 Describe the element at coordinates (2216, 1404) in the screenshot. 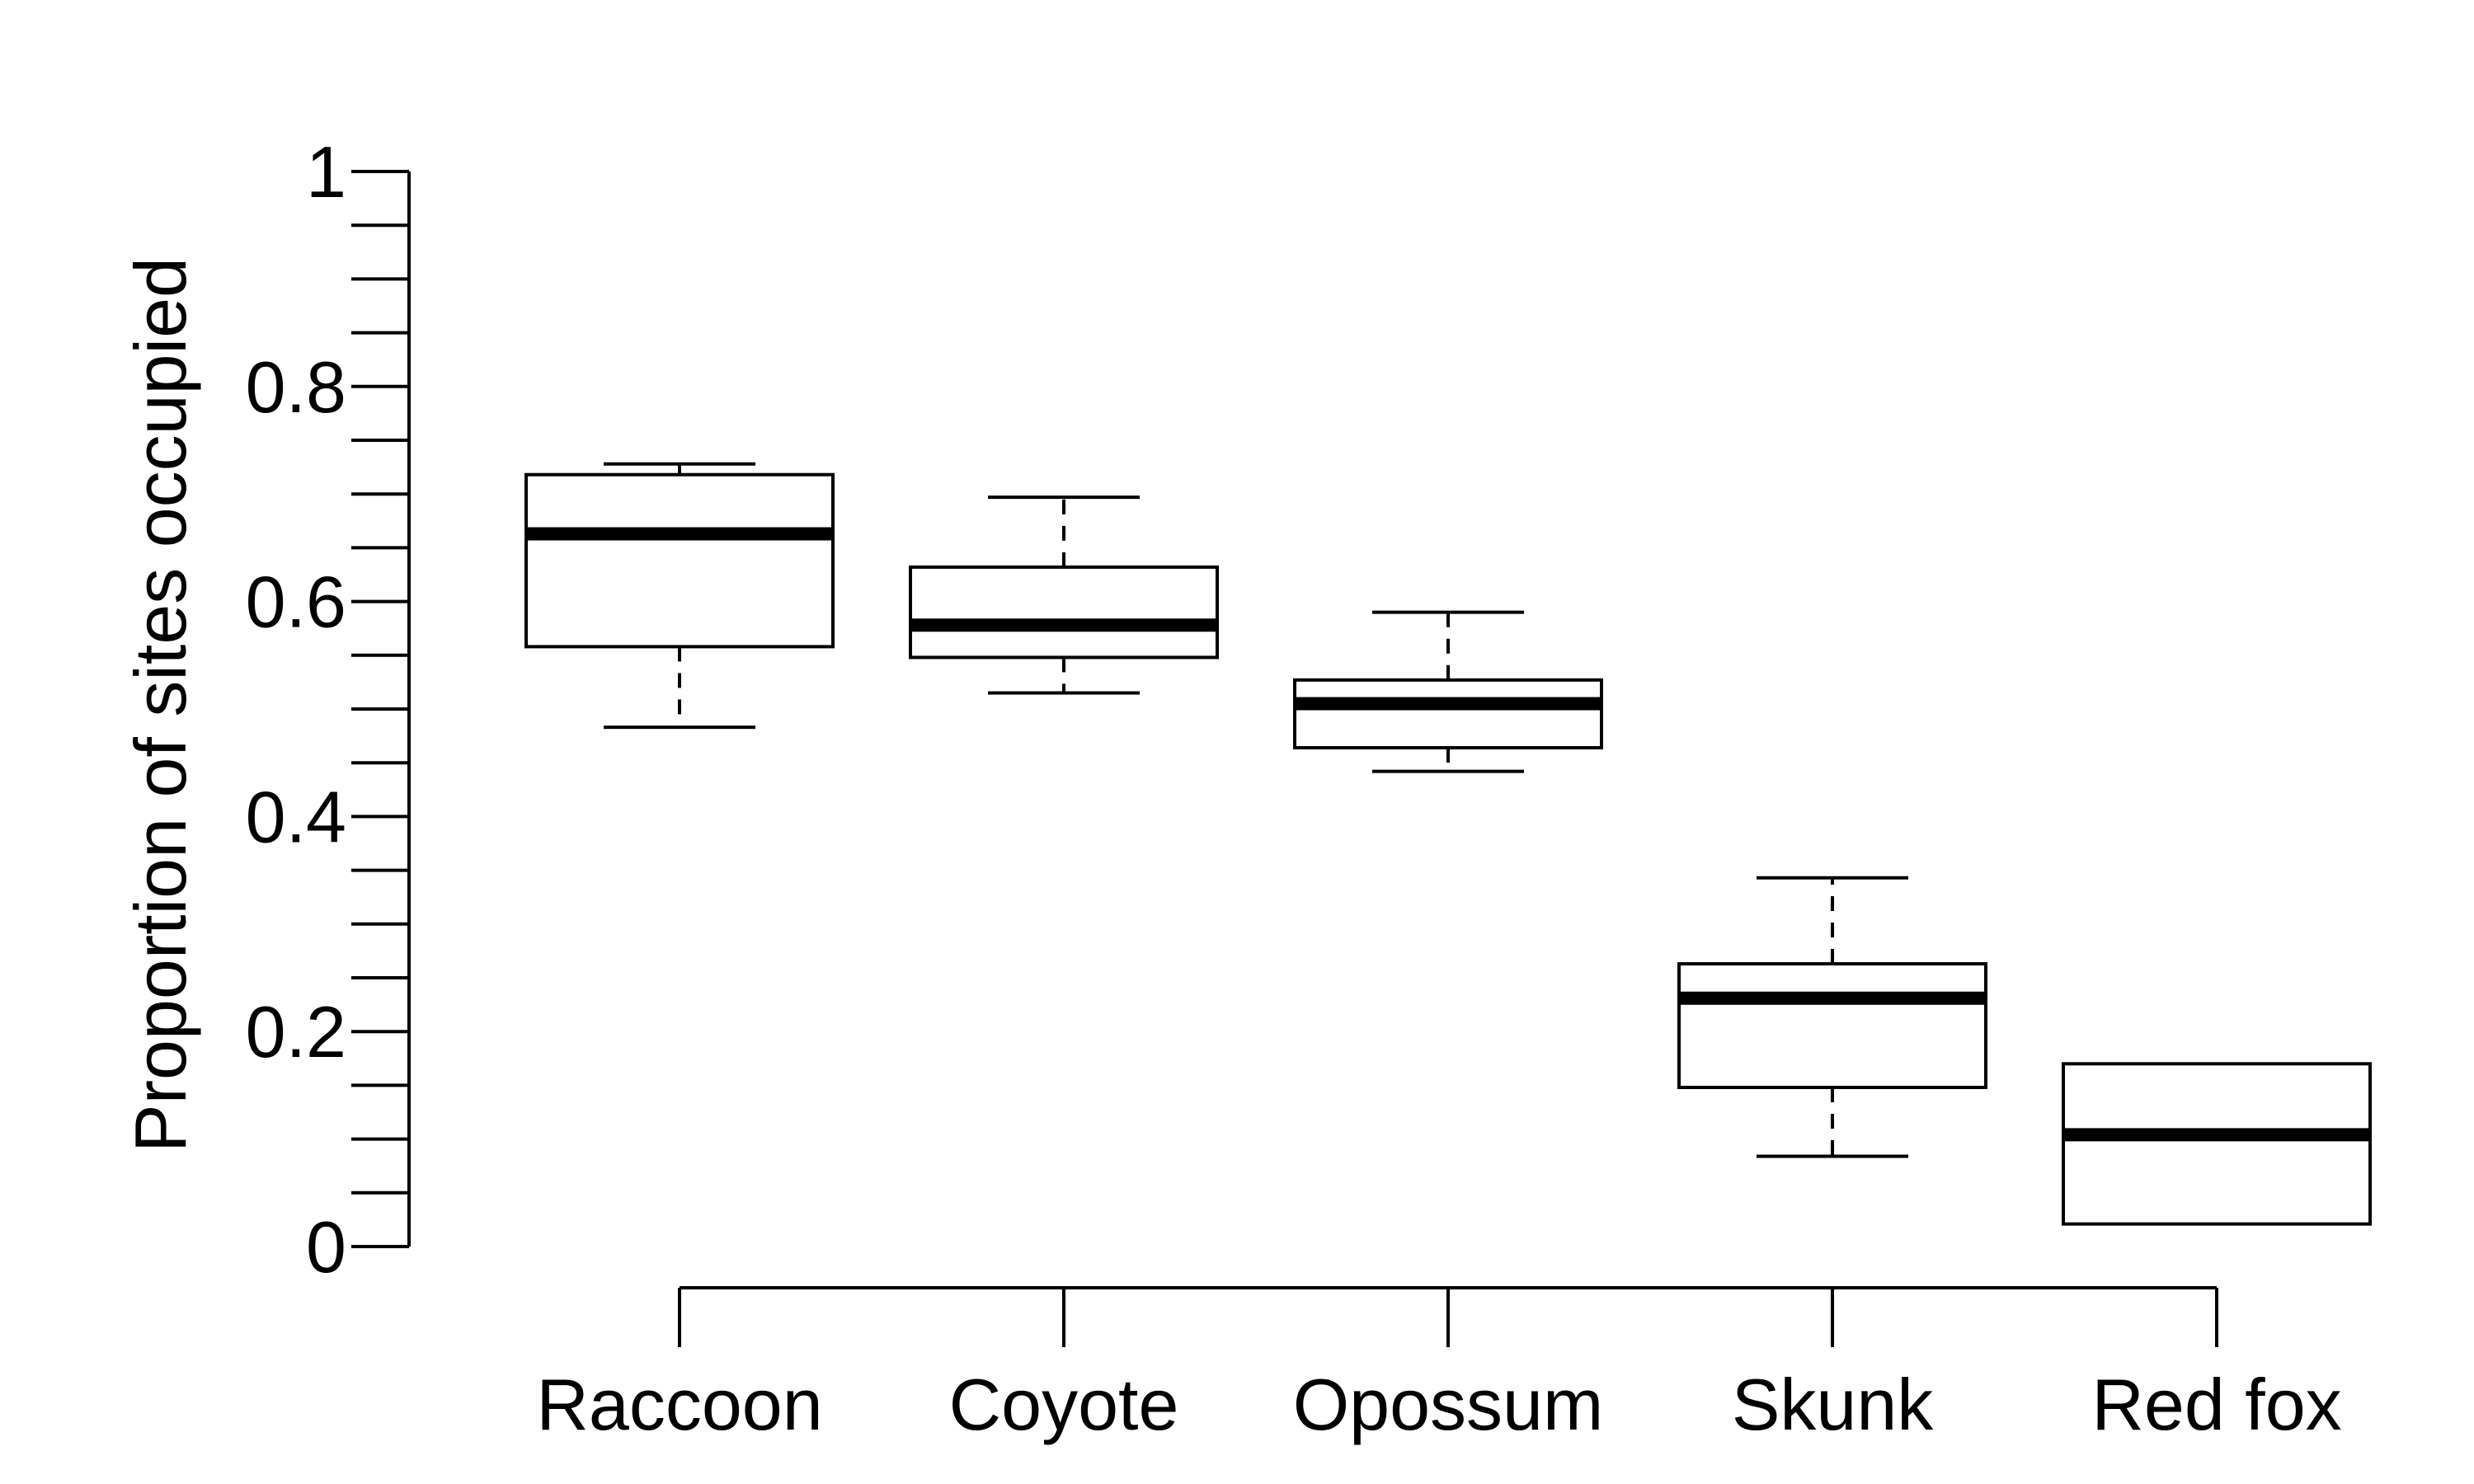

I see `x-tick-label: Red fox` at that location.